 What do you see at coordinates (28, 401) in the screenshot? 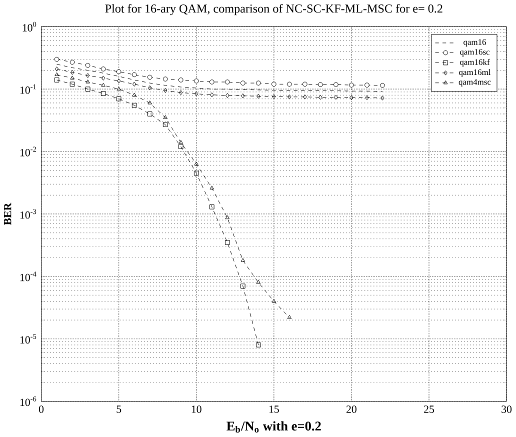
I see `y-tick-label: 10$^{-6}$` at bounding box center [28, 401].